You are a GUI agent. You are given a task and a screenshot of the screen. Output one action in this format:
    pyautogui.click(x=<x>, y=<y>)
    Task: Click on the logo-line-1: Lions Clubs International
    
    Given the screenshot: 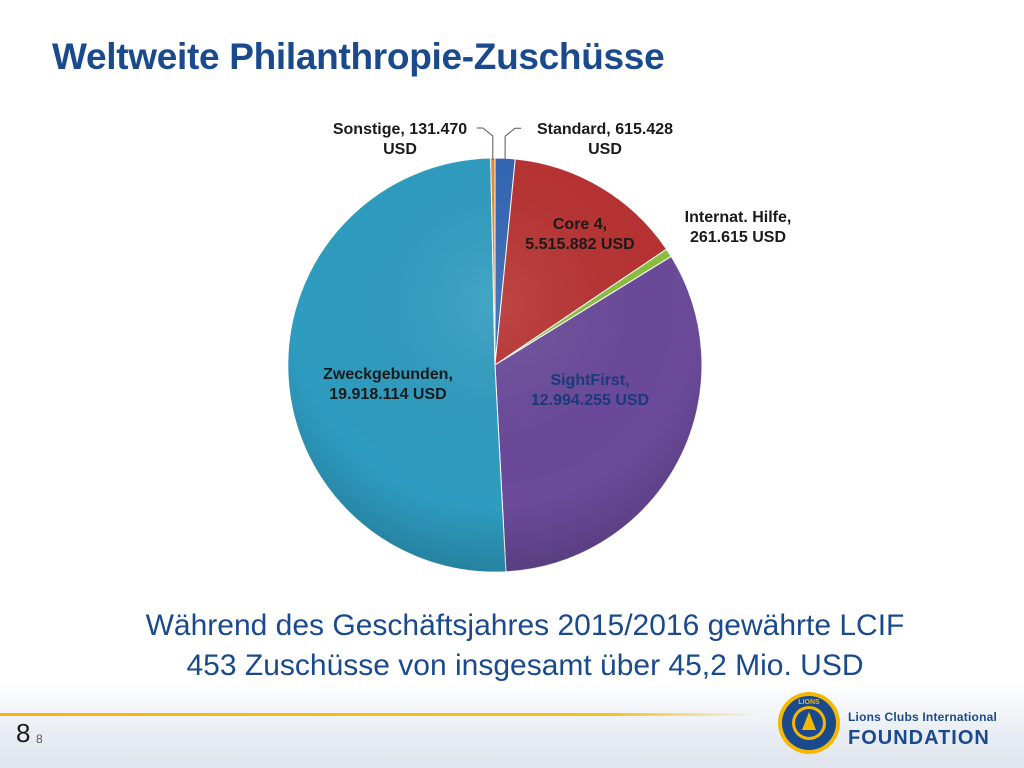 What is the action you would take?
    pyautogui.click(x=923, y=717)
    